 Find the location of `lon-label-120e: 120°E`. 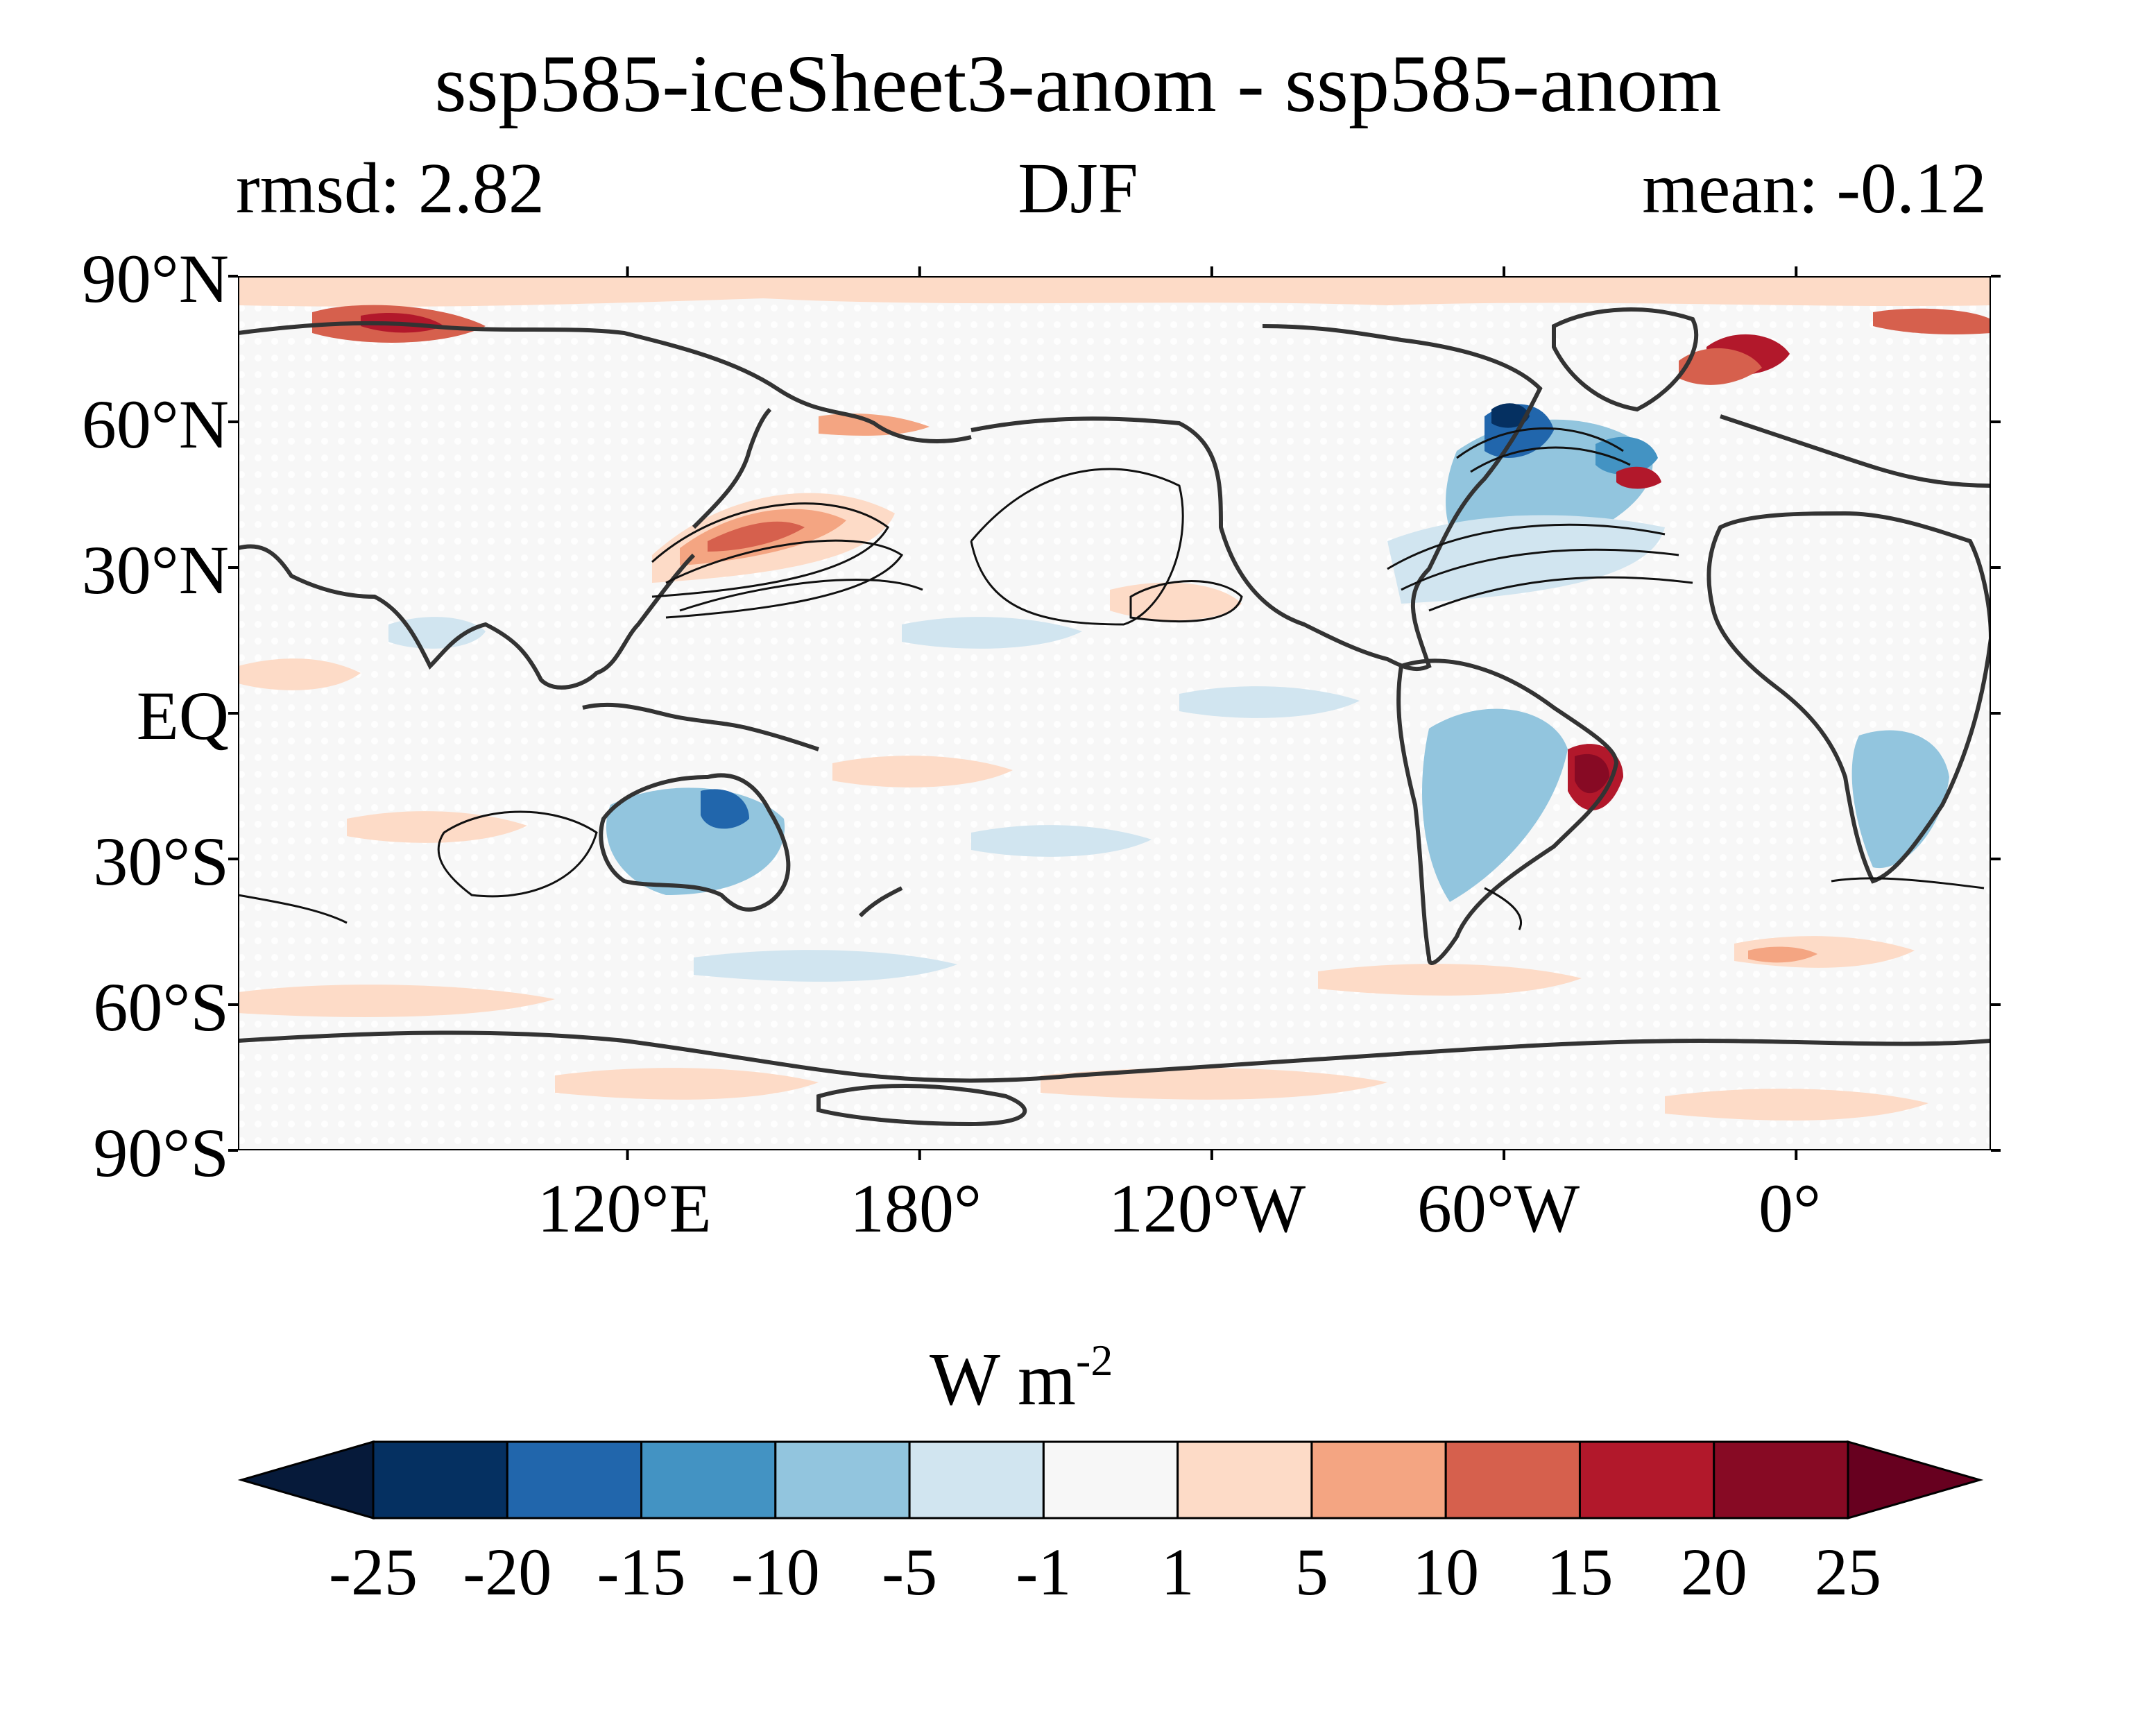

lon-label-120e: 120°E is located at coordinates (624, 1208).